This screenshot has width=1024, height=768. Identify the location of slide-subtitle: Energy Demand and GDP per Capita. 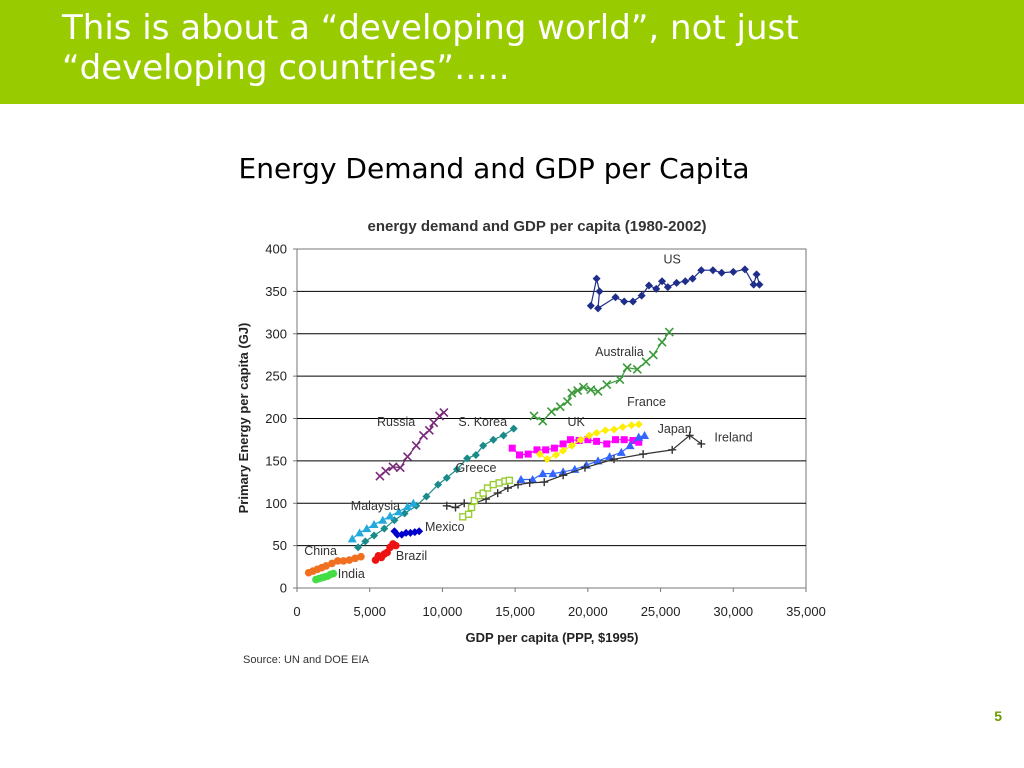
(494, 168).